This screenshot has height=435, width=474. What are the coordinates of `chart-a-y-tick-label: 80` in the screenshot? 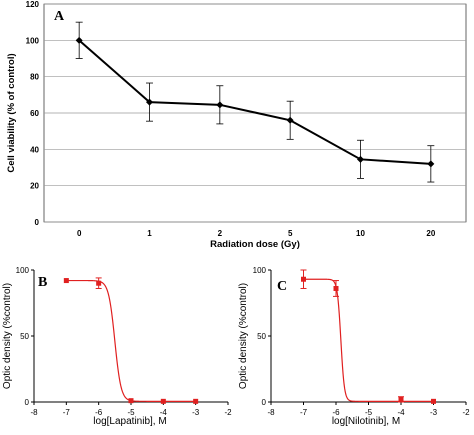 It's located at (34, 77).